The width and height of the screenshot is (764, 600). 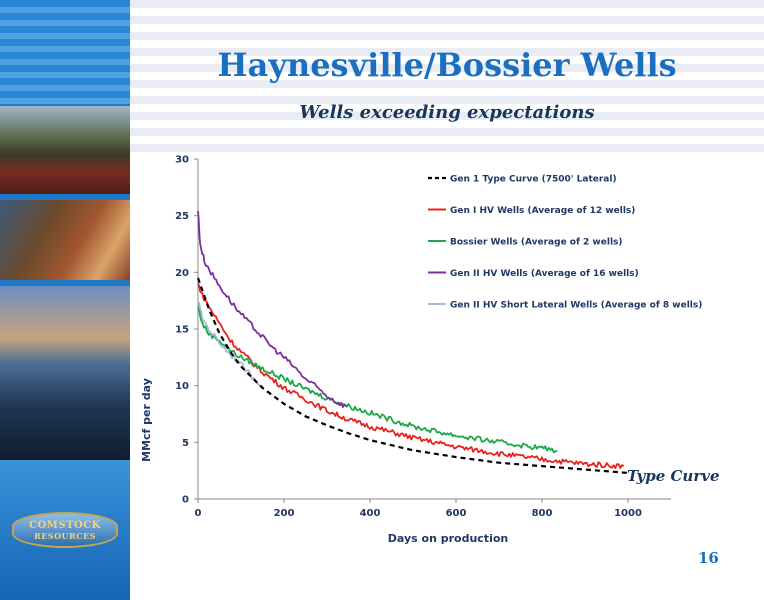 What do you see at coordinates (448, 538) in the screenshot?
I see `x-axis-label: Days on production` at bounding box center [448, 538].